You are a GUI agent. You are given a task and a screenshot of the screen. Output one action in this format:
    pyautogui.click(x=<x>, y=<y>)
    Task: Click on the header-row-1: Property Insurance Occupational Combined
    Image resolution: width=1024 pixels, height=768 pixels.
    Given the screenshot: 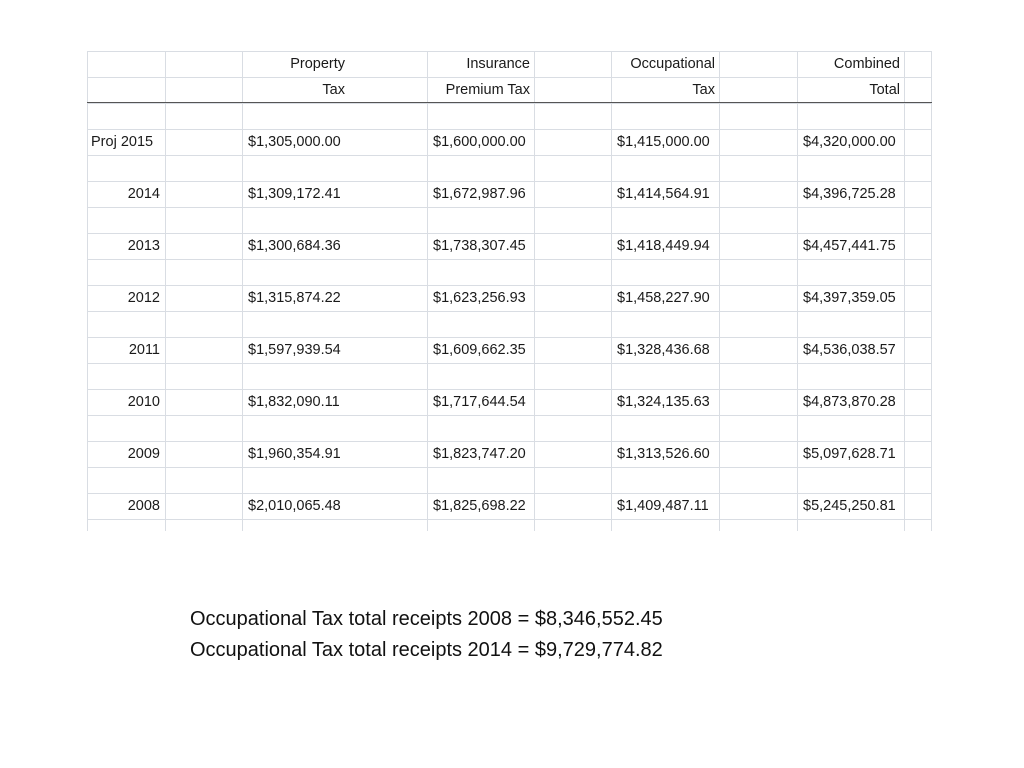 What is the action you would take?
    pyautogui.click(x=509, y=64)
    